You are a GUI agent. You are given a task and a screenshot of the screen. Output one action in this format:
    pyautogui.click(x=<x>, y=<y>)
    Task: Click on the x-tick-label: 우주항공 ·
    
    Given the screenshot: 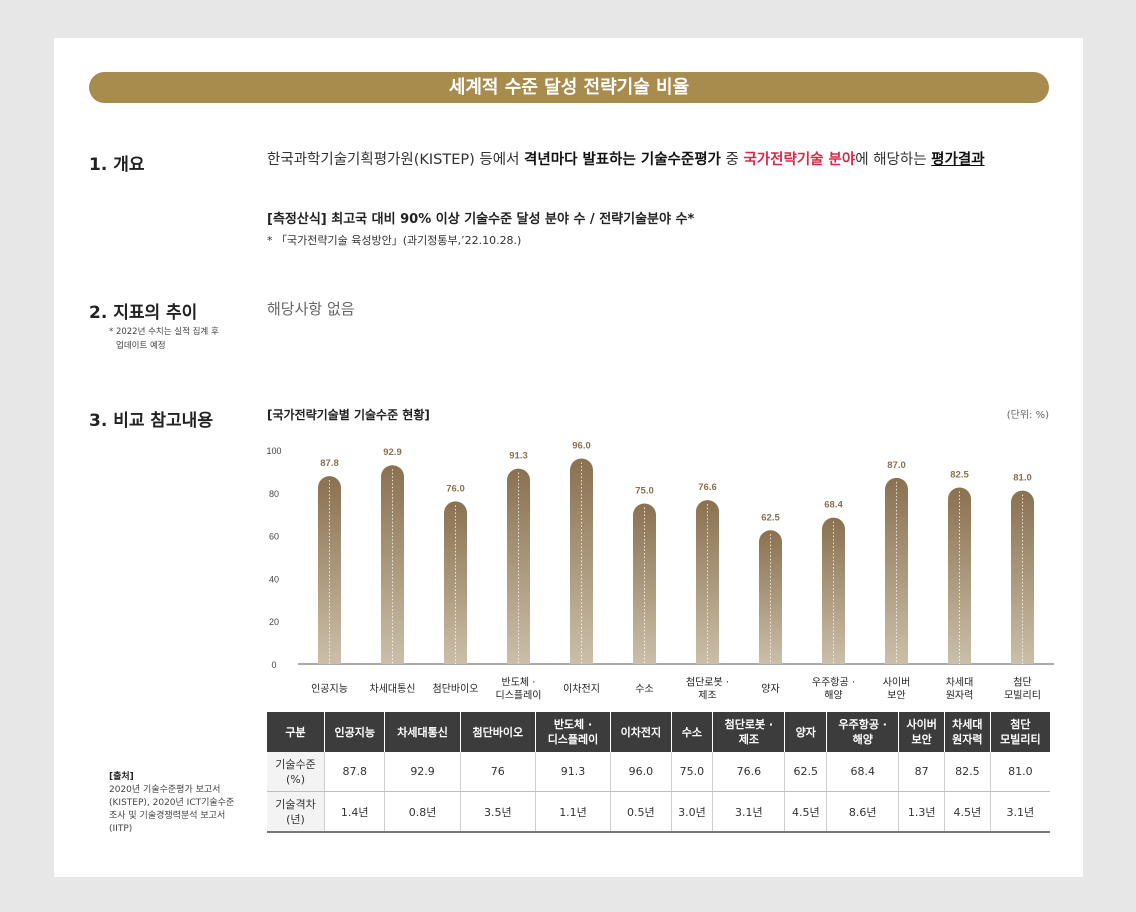 What is the action you would take?
    pyautogui.click(x=833, y=683)
    